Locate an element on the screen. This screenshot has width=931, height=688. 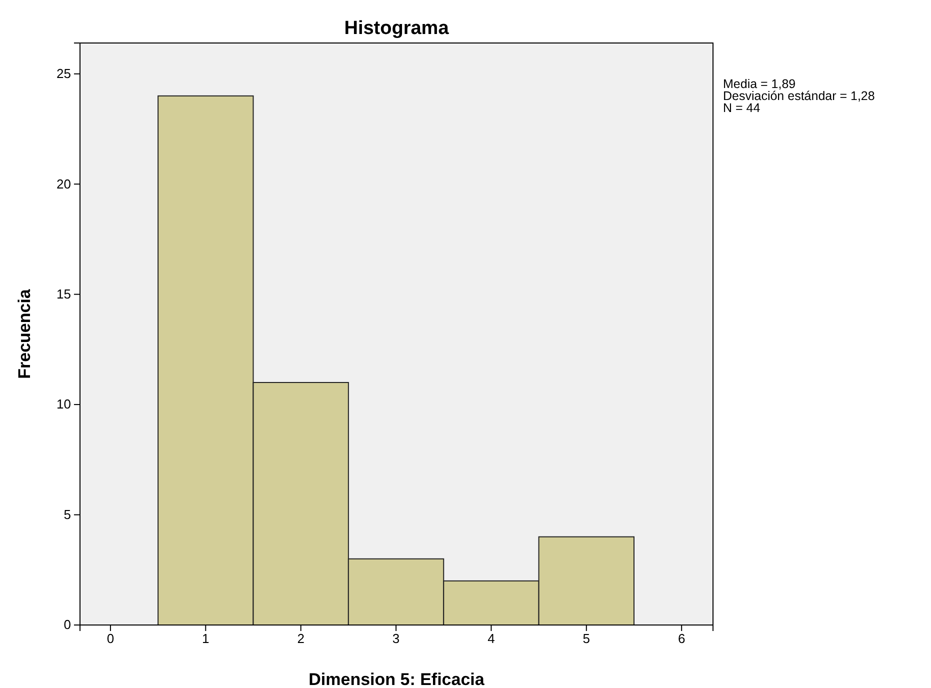
text: Desviación estándar = 1,28 is located at coordinates (799, 96).